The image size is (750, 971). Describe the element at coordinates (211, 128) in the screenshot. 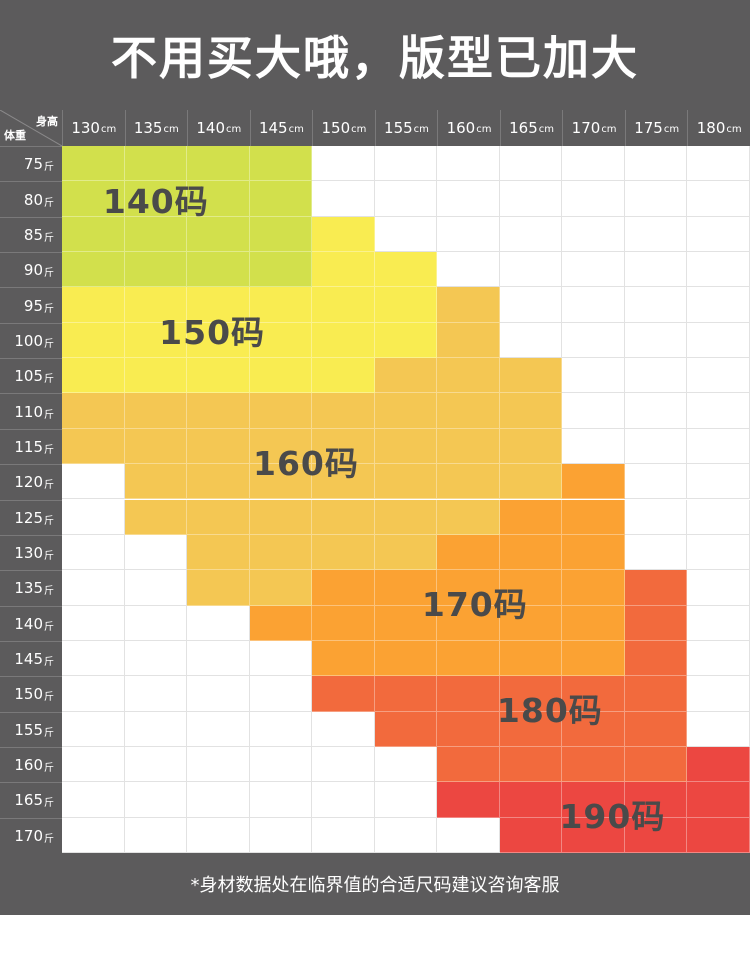

I see `height-column-header-value: 140` at that location.